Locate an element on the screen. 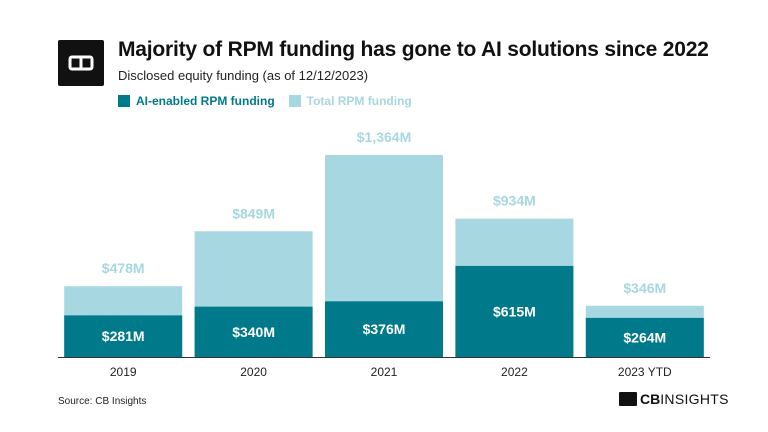 Image resolution: width=768 pixels, height=432 pixels. legend-label-total: Total RPM funding is located at coordinates (359, 101).